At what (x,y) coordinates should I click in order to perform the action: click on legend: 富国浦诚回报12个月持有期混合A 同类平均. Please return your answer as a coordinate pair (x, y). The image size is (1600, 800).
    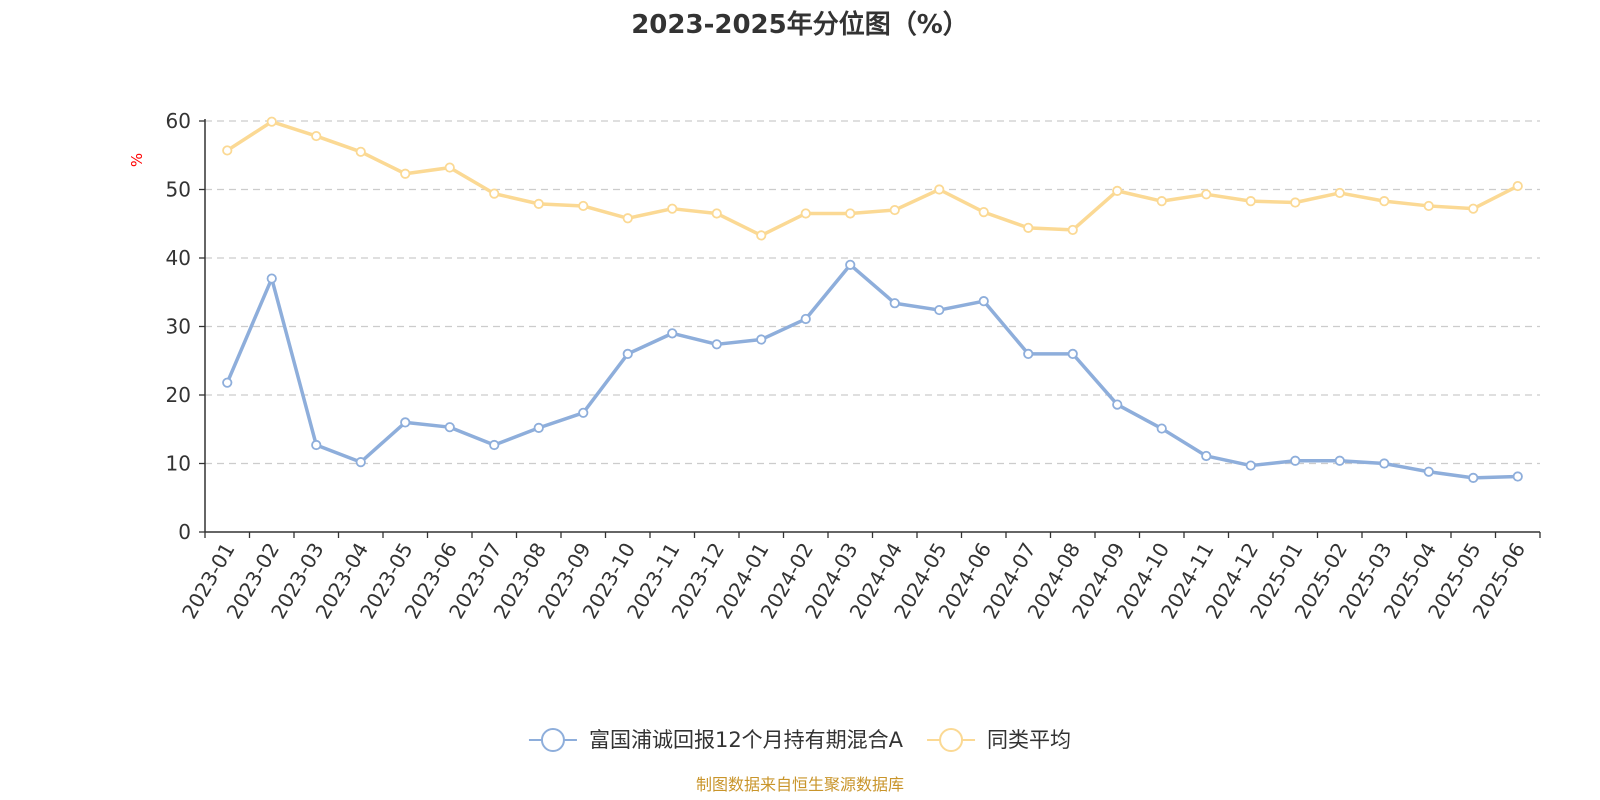
    Looking at the image, I should click on (799, 740).